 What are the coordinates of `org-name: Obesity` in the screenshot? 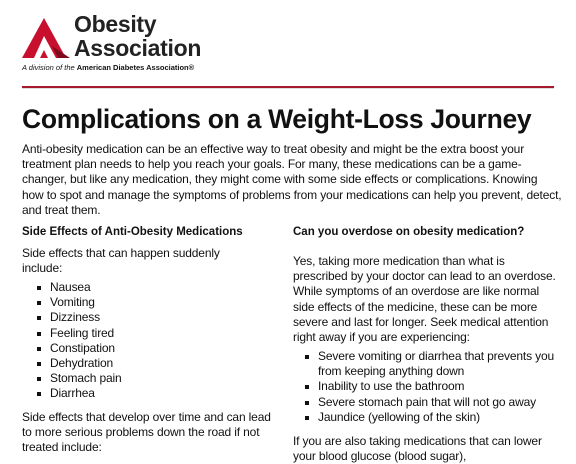 It's located at (115, 24).